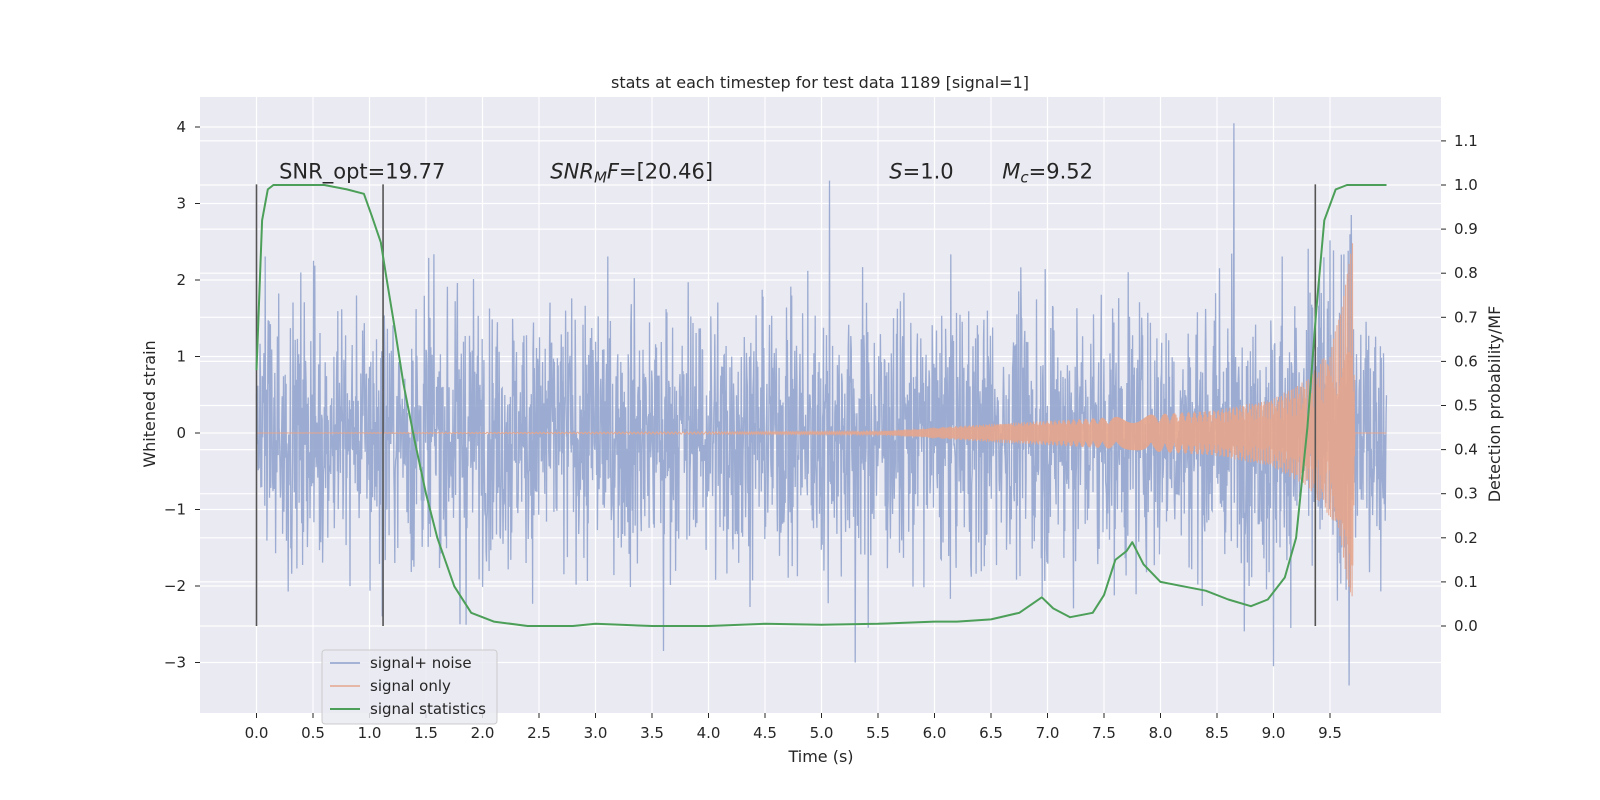 The image size is (1600, 800). Describe the element at coordinates (181, 433) in the screenshot. I see `y-tick-label: 0` at that location.